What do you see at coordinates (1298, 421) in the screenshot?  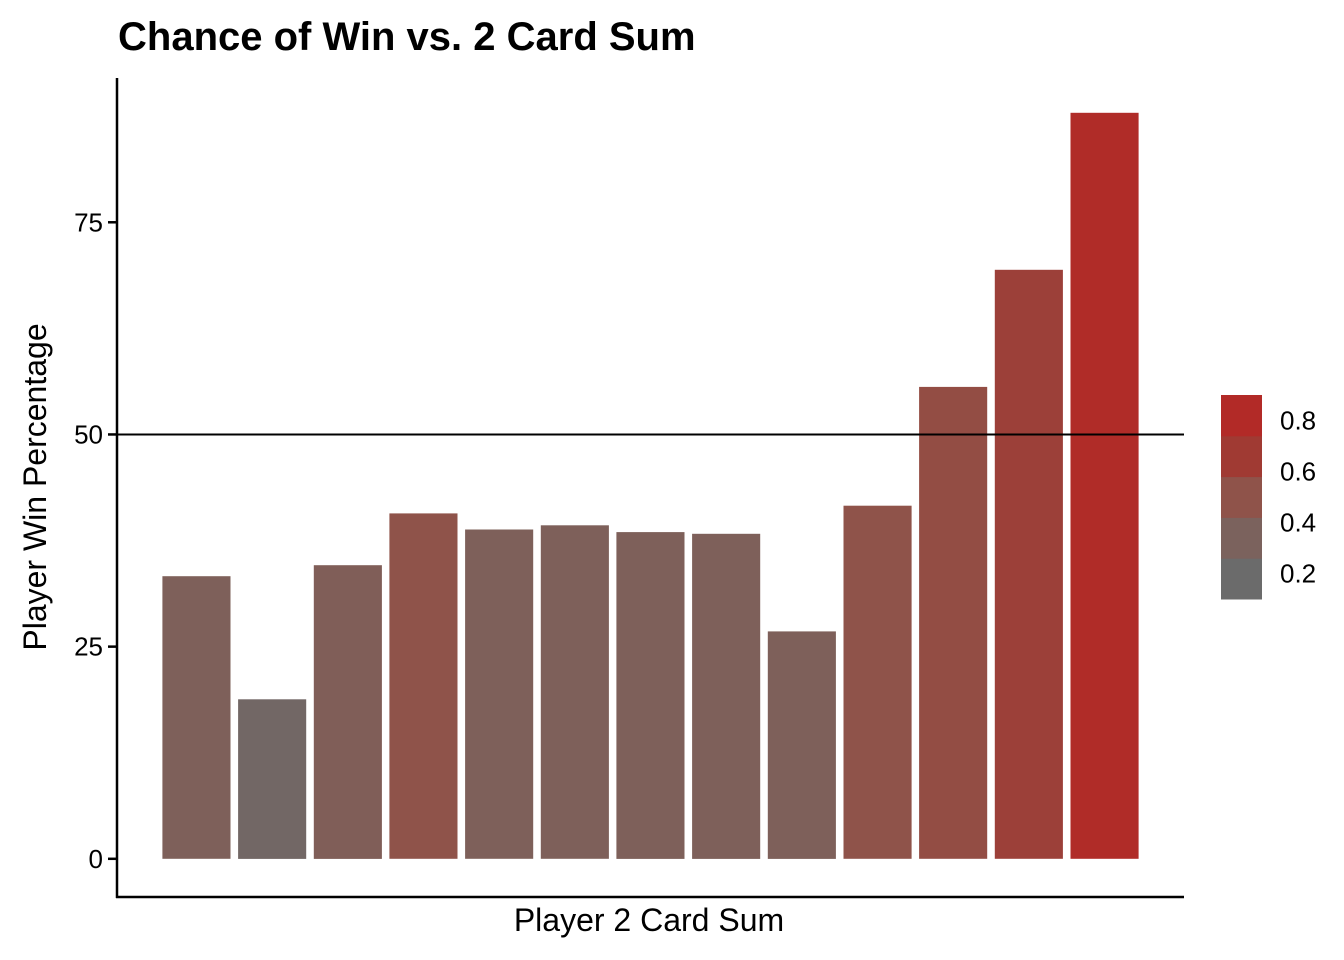 I see `legend-tick-label: 0.8` at bounding box center [1298, 421].